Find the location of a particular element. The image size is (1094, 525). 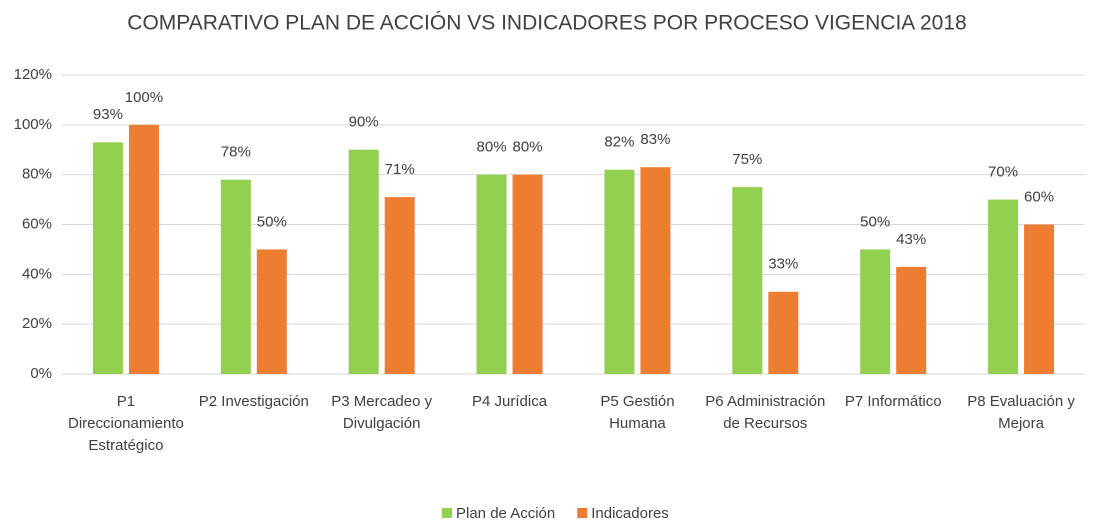

data-label: 43% is located at coordinates (911, 239).